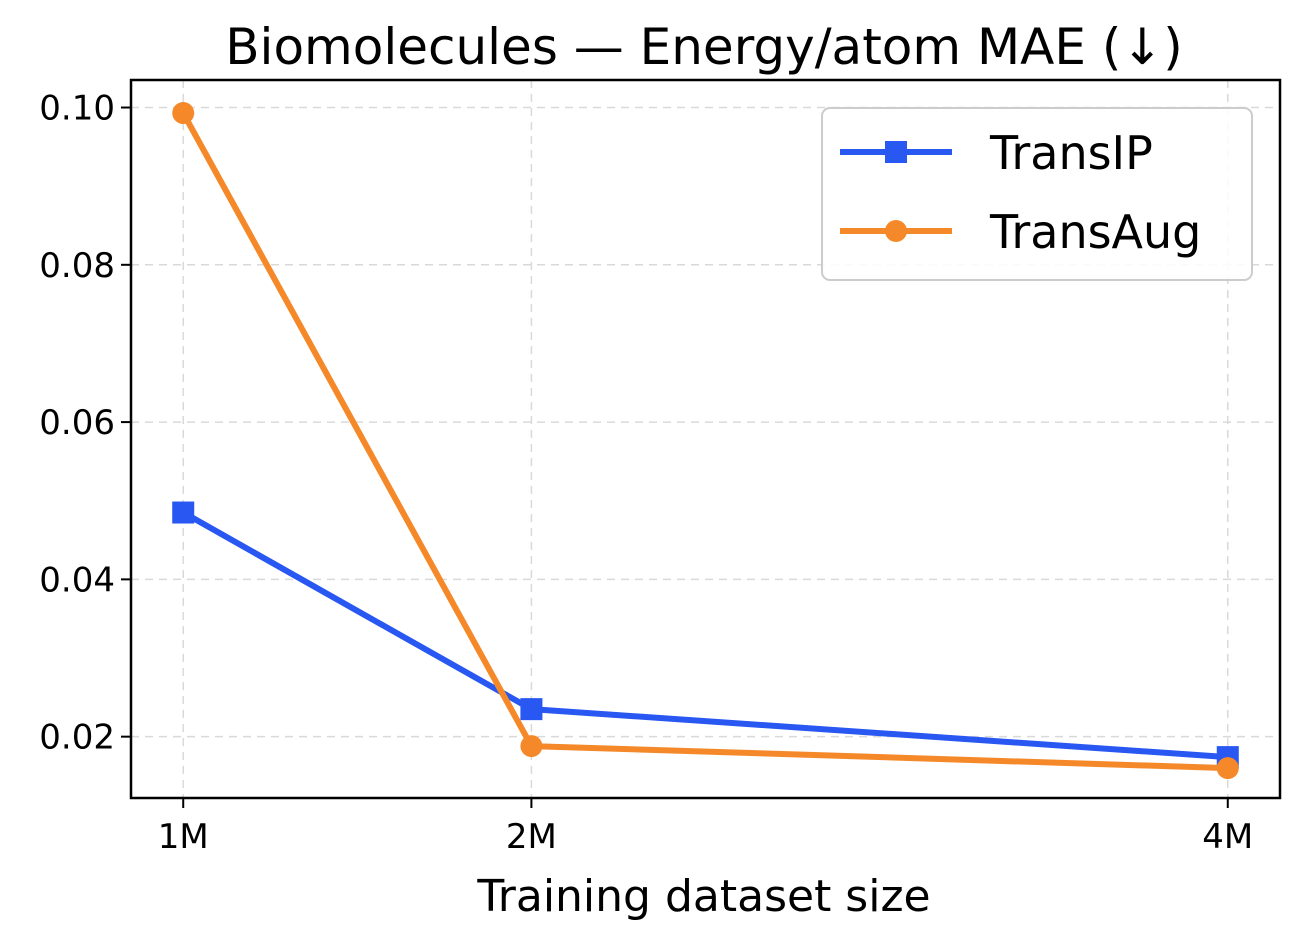  I want to click on legend-label-transaug: TransAug, so click(1095, 232).